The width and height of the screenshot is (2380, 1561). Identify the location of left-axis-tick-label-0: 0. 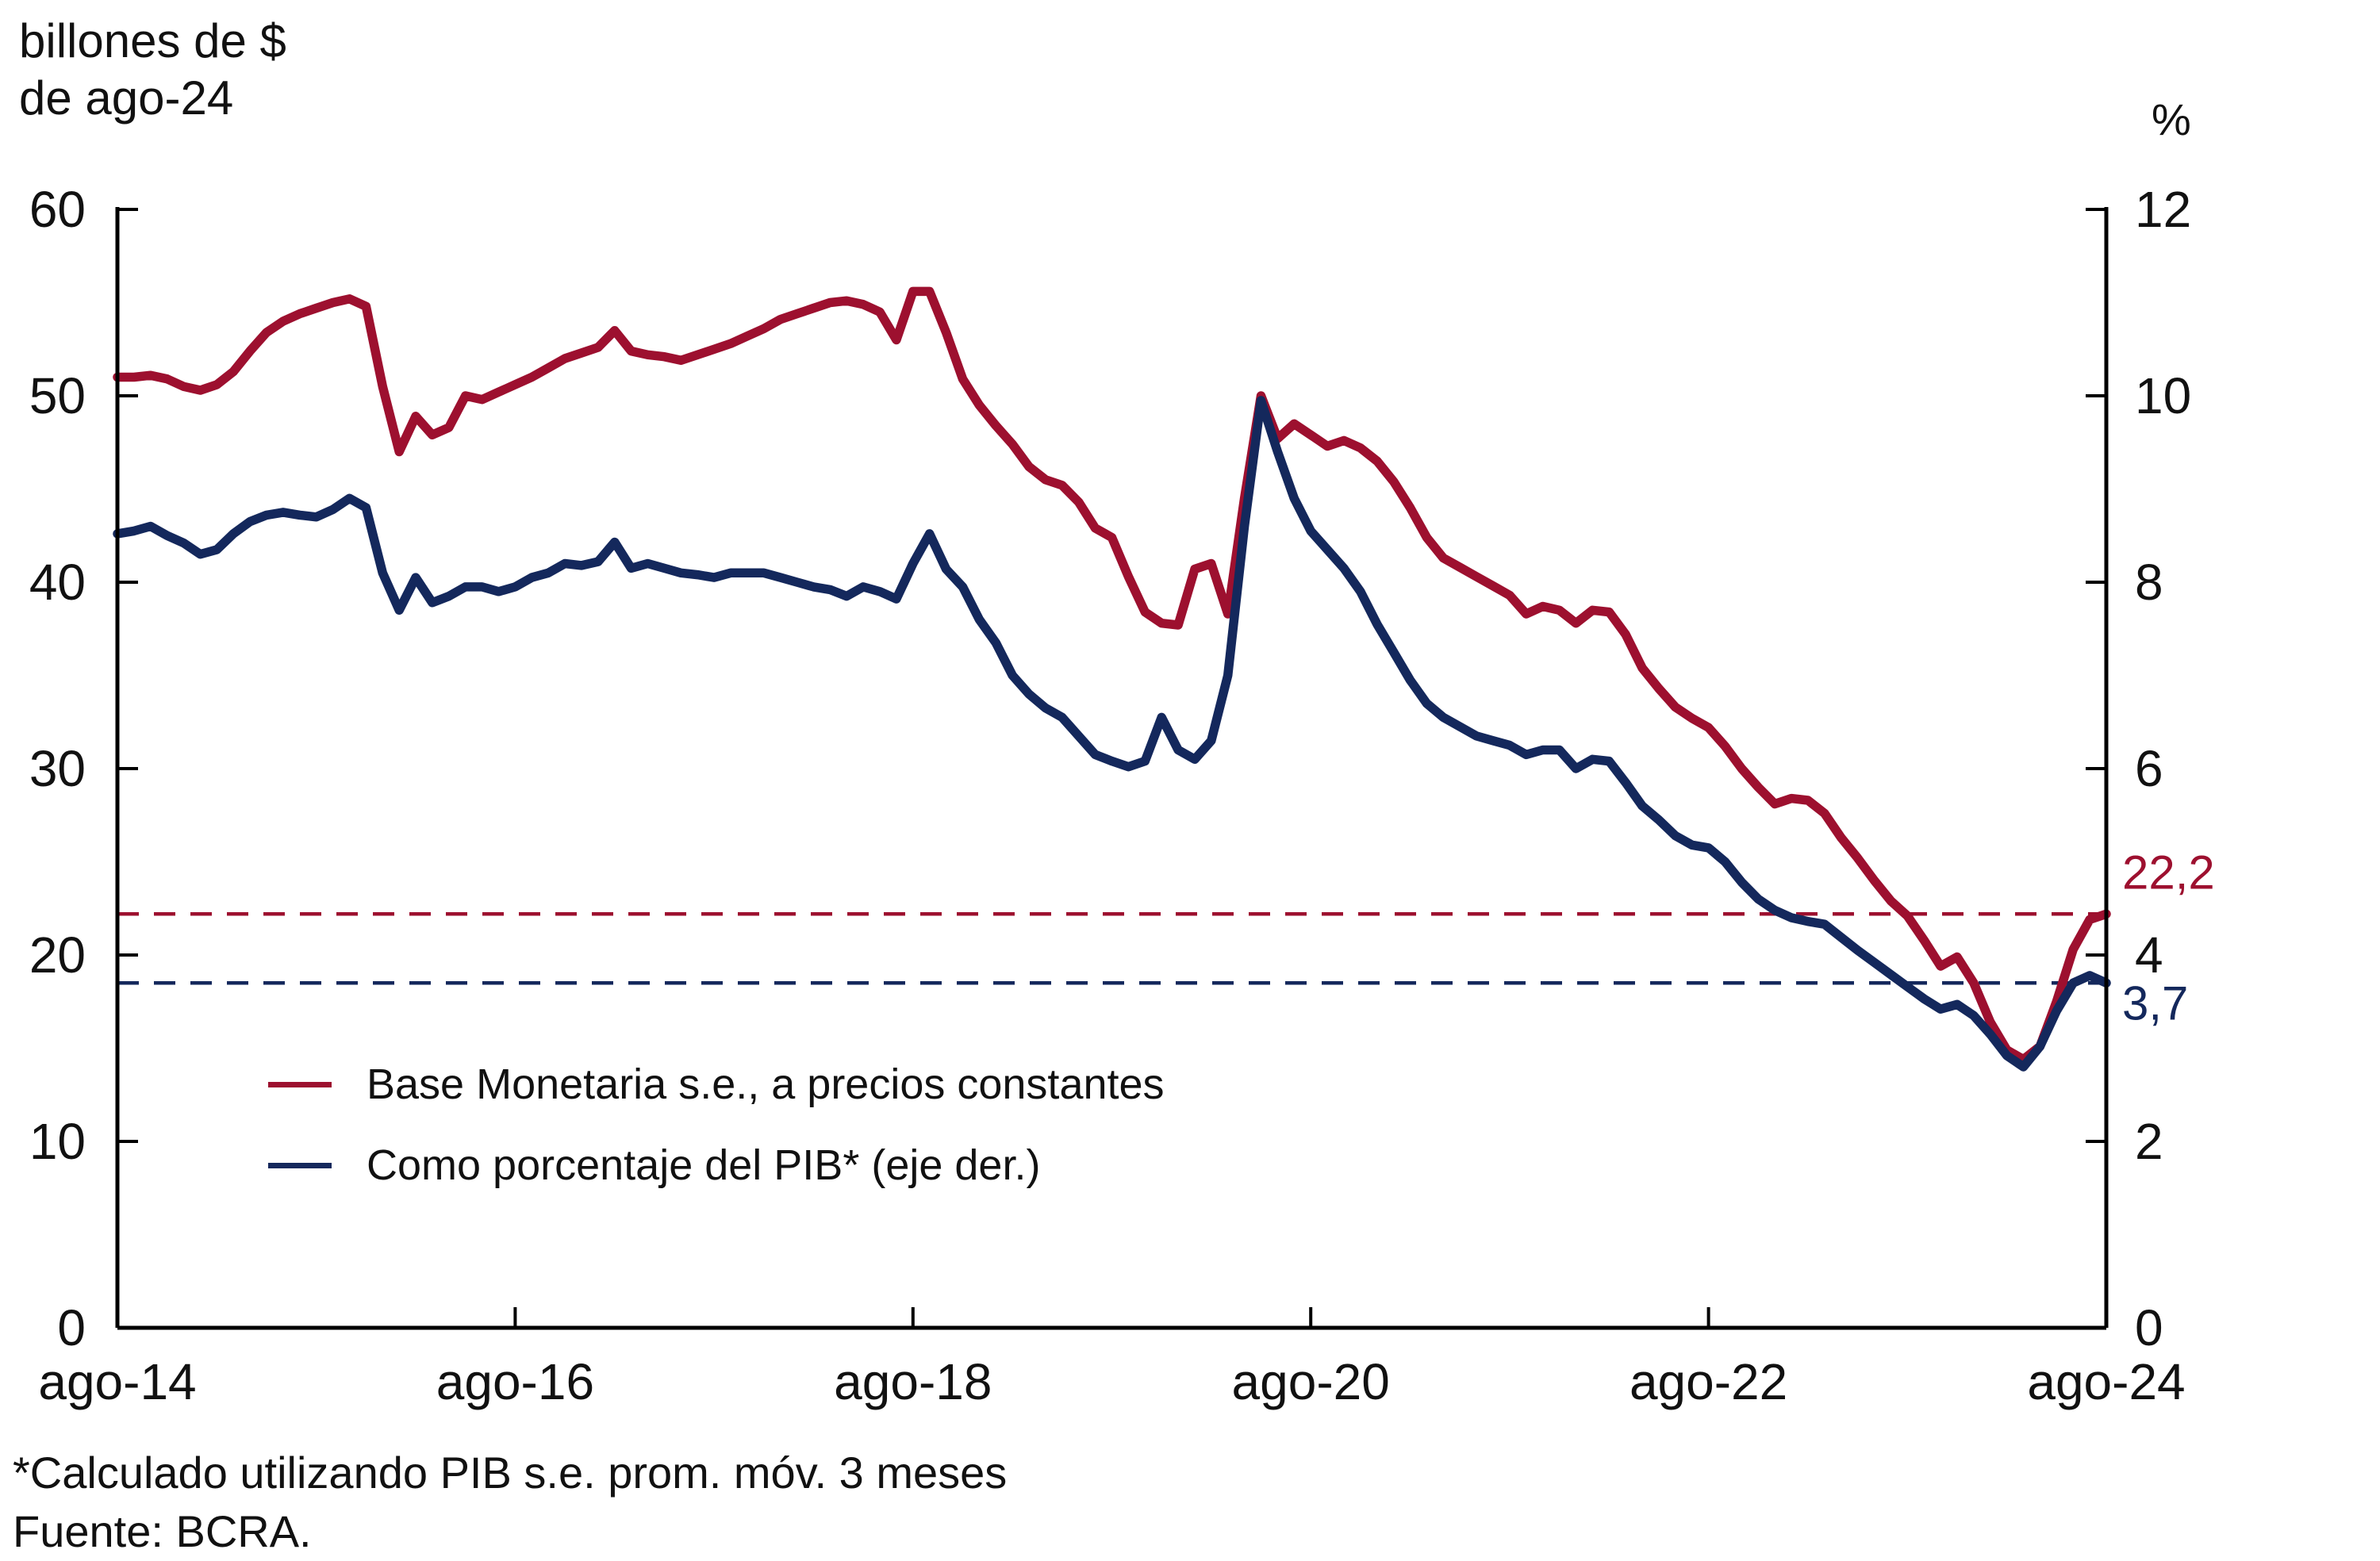
(71, 1327).